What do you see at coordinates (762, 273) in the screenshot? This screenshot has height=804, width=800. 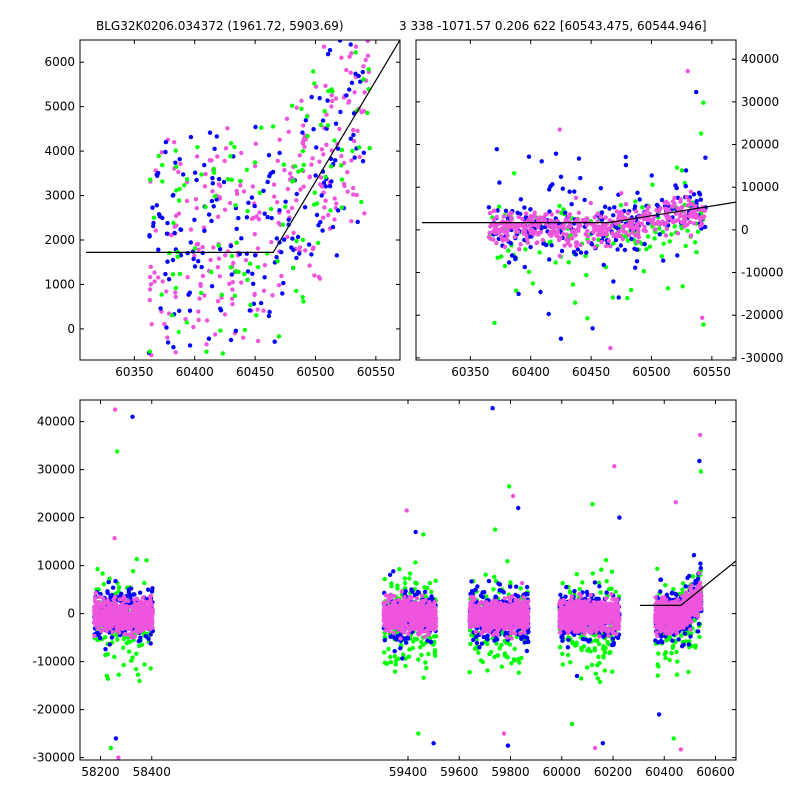 I see `y-tick-label: -10000` at bounding box center [762, 273].